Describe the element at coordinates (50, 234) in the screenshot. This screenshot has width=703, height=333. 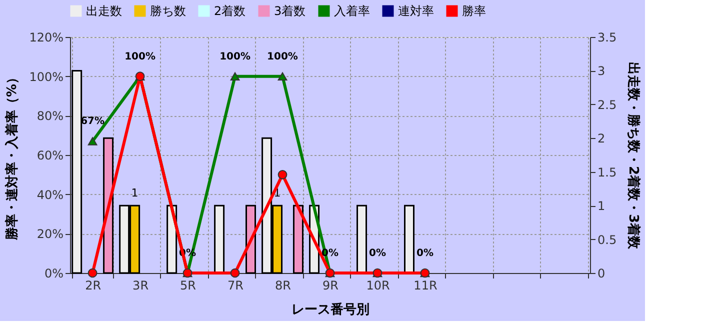
I see `y-tick-label: 20%` at that location.